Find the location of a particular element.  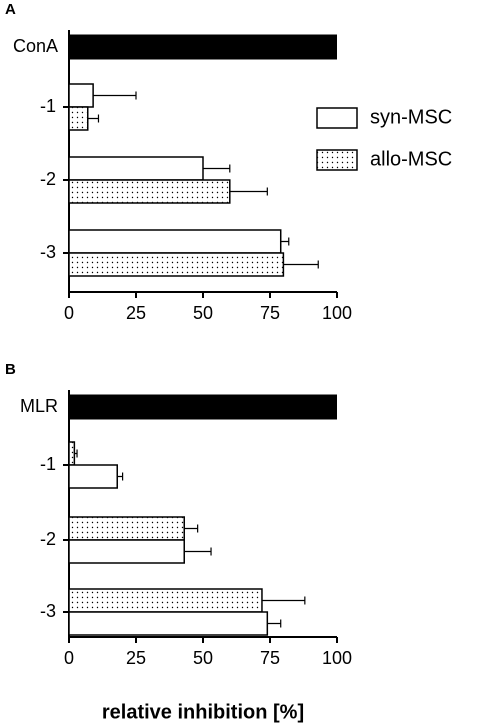

y-tick-label: ConA is located at coordinates (35, 46).